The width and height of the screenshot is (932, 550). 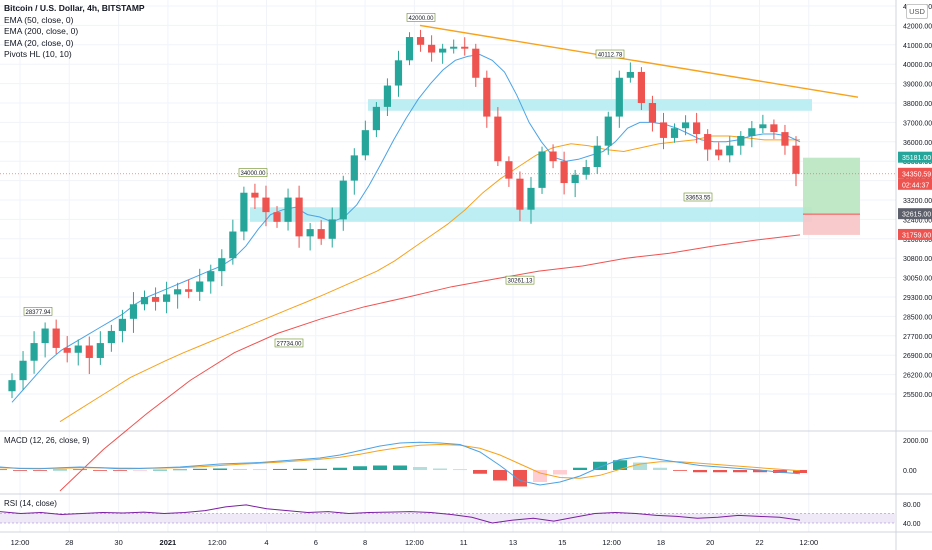 I want to click on macd-label: MACD (12, 26, close, 9), so click(x=47, y=440).